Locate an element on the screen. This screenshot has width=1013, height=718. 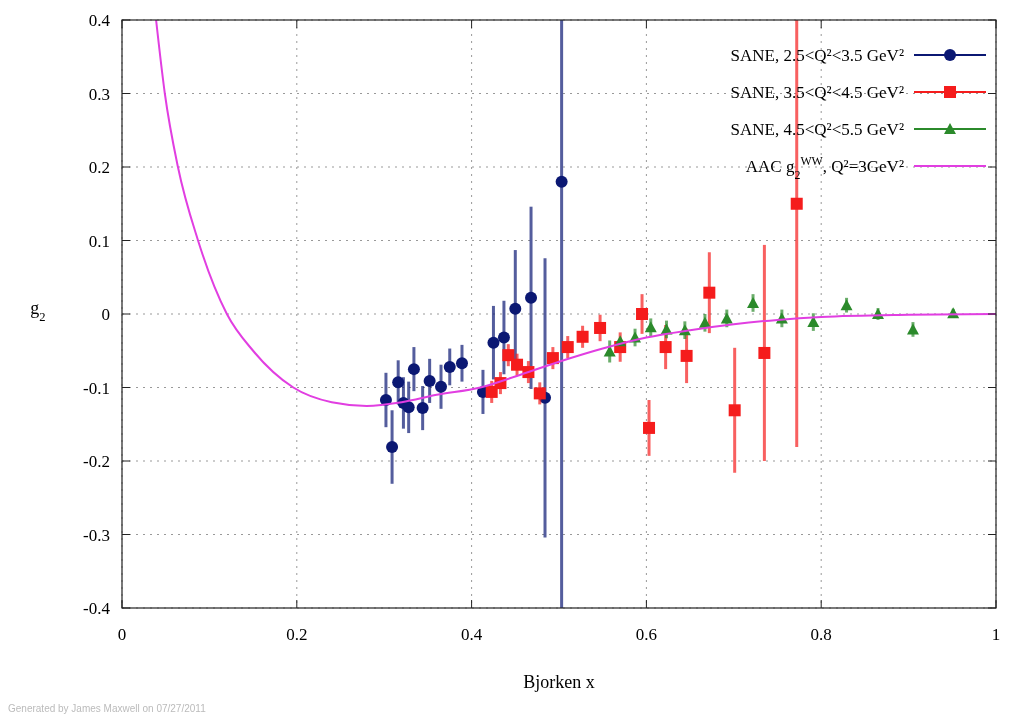
y-tick-label: -0.1 is located at coordinates (96, 388).